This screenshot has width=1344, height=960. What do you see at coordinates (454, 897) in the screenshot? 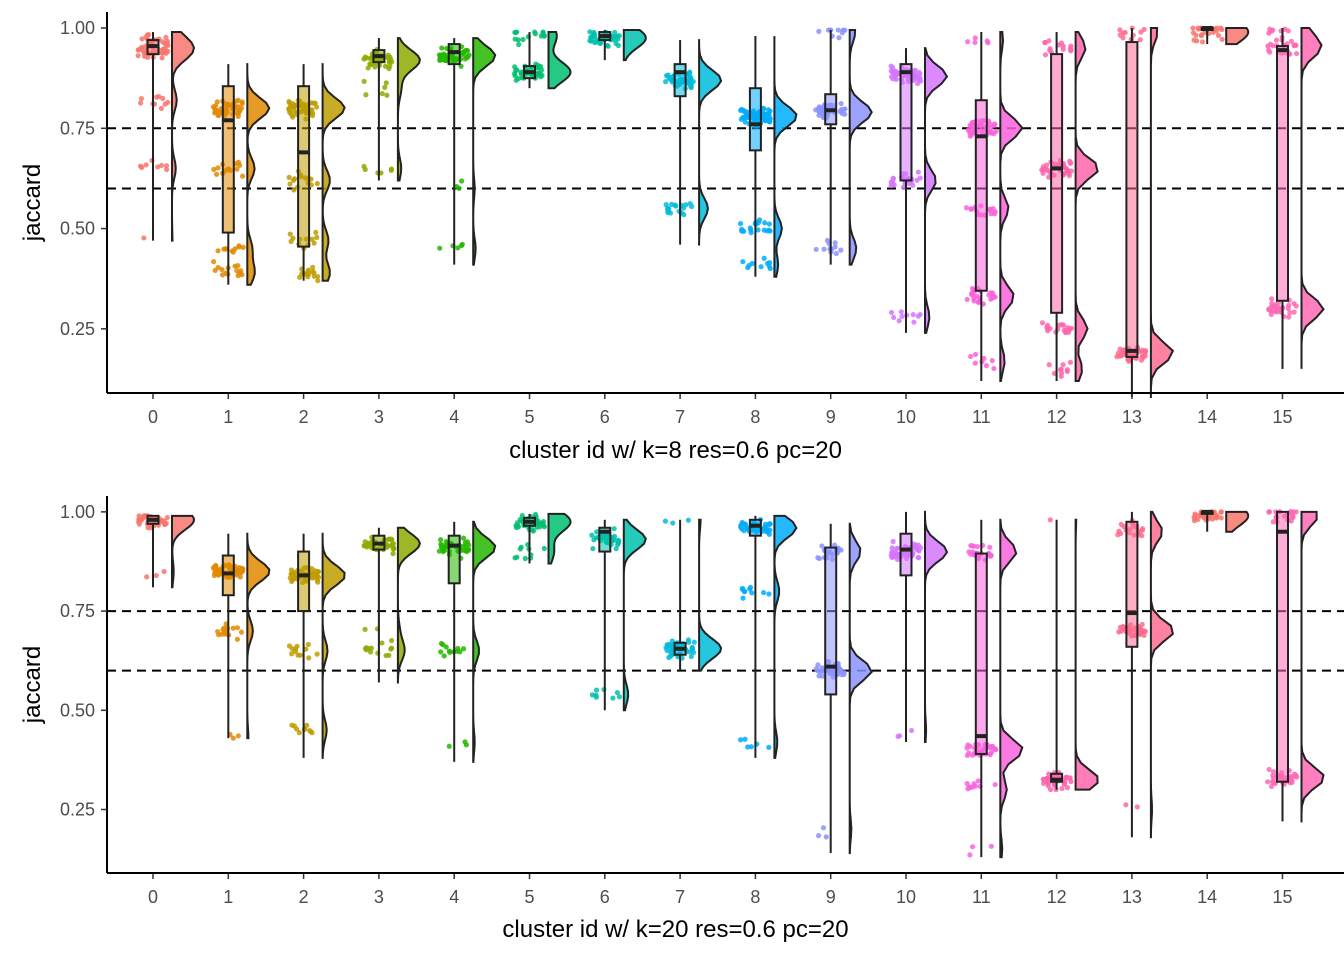
I see `x-tick-label: 4` at bounding box center [454, 897].